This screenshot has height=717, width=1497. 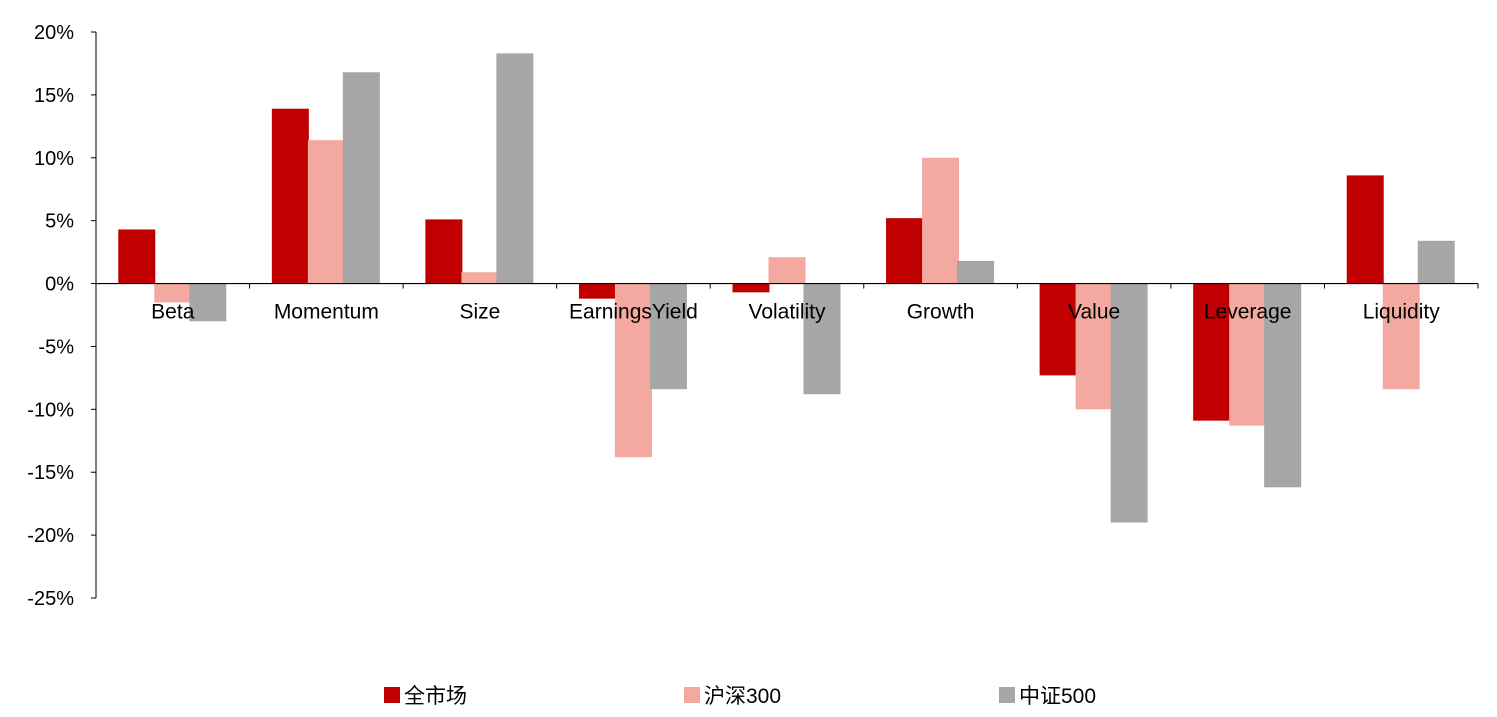 I want to click on x-category-label: Liquidity, so click(x=1402, y=312).